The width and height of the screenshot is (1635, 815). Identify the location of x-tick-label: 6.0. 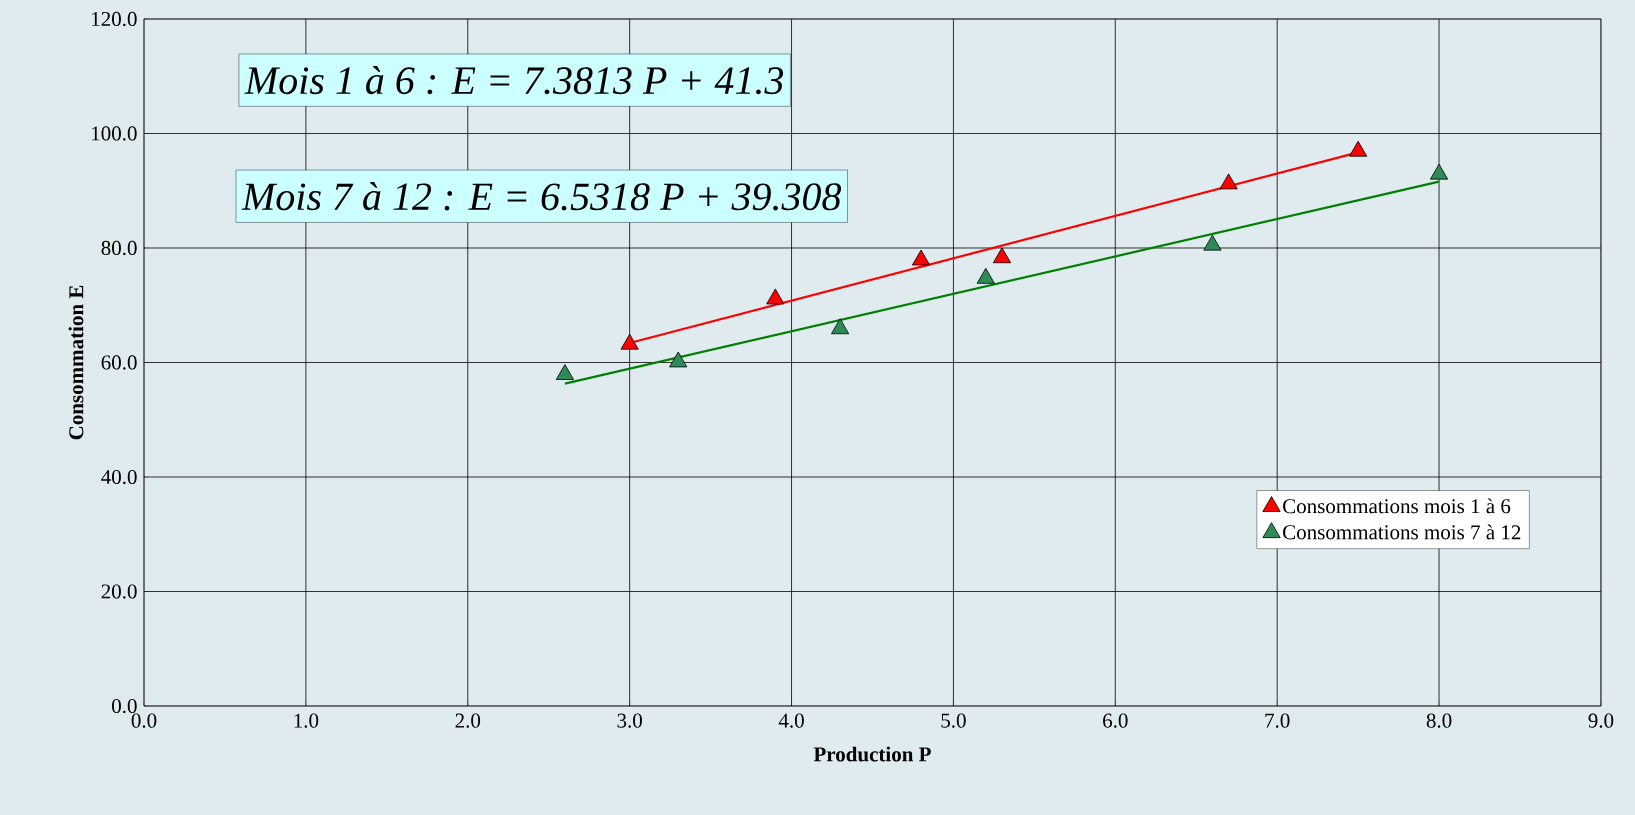
(1115, 720).